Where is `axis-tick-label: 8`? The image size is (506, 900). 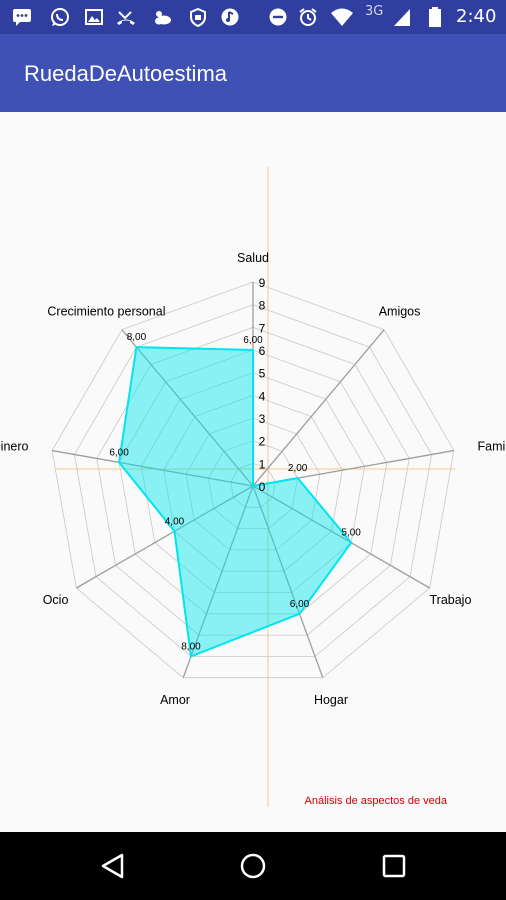 axis-tick-label: 8 is located at coordinates (262, 306).